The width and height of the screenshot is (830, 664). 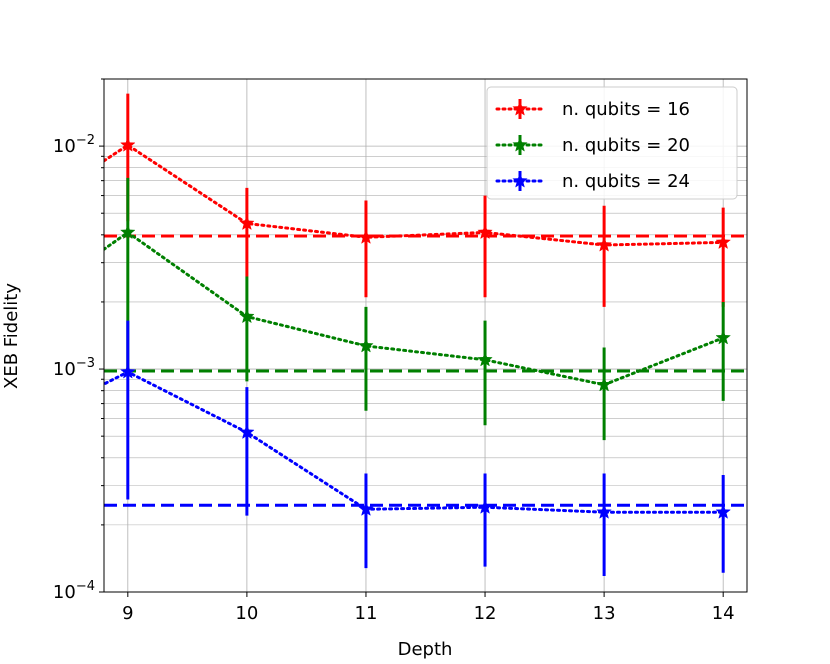 What do you see at coordinates (626, 109) in the screenshot?
I see `legend-label: n. qubits = 16` at bounding box center [626, 109].